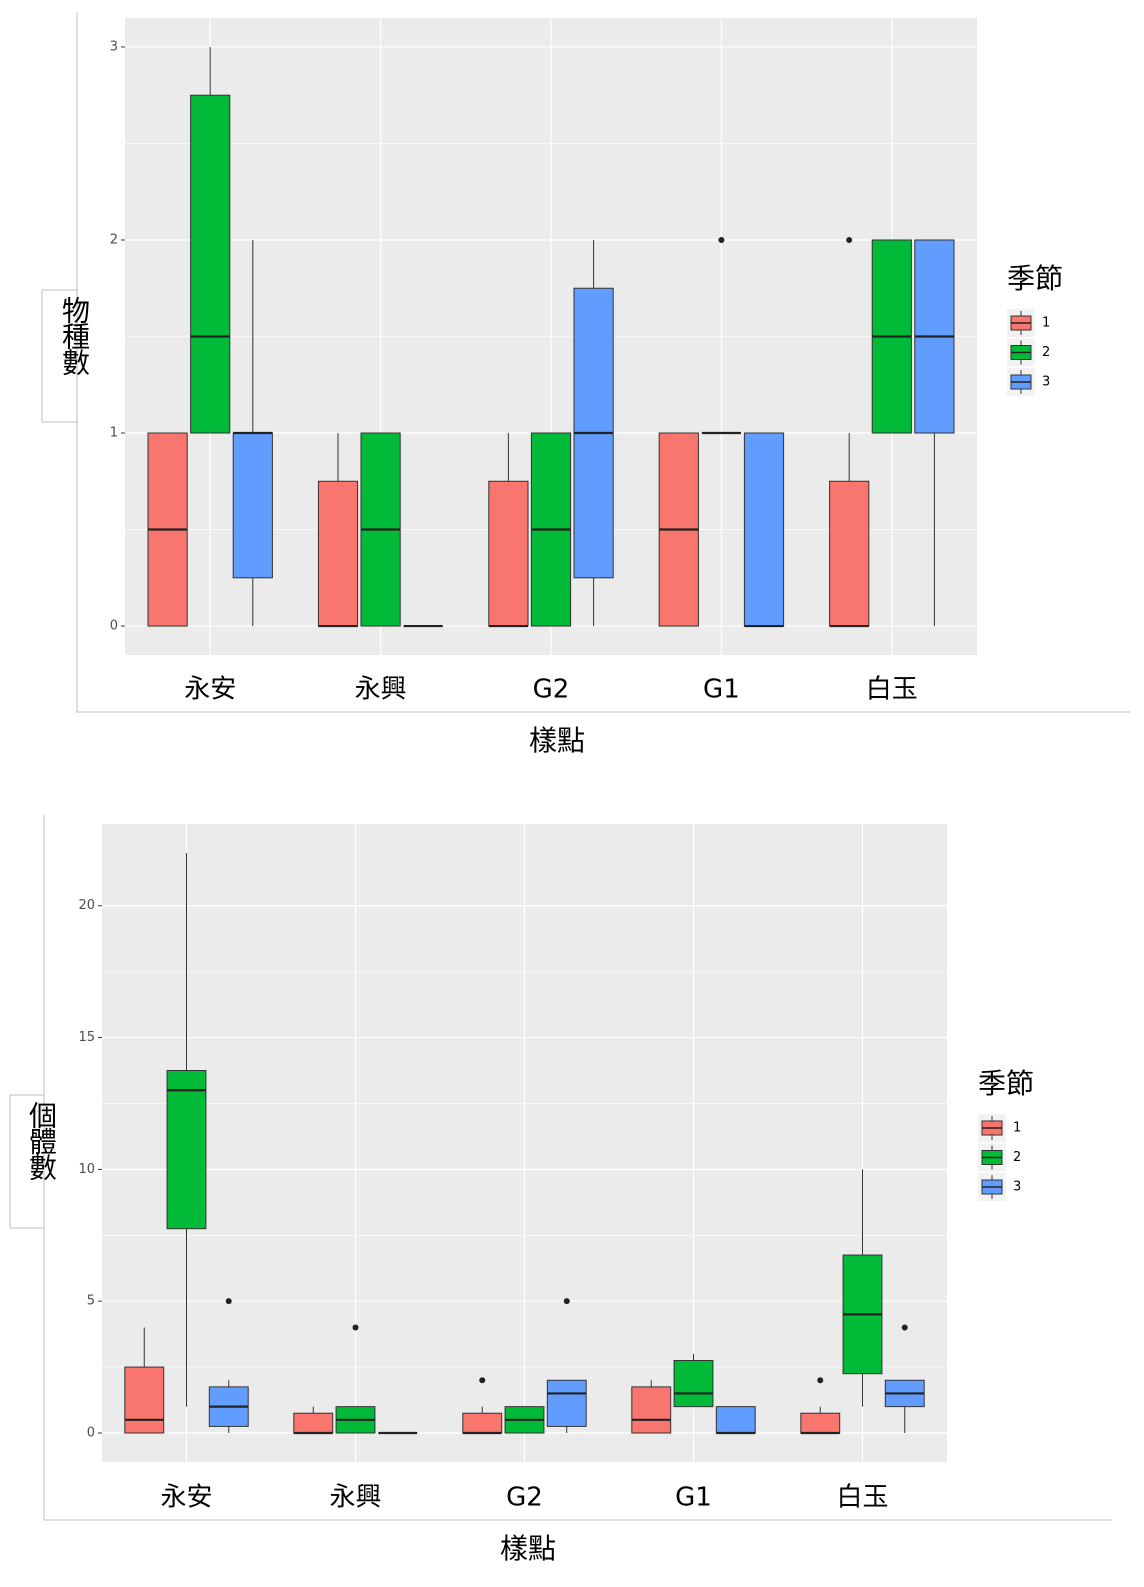 This screenshot has width=1144, height=1587. I want to click on y-tick-label: 2, so click(114, 239).